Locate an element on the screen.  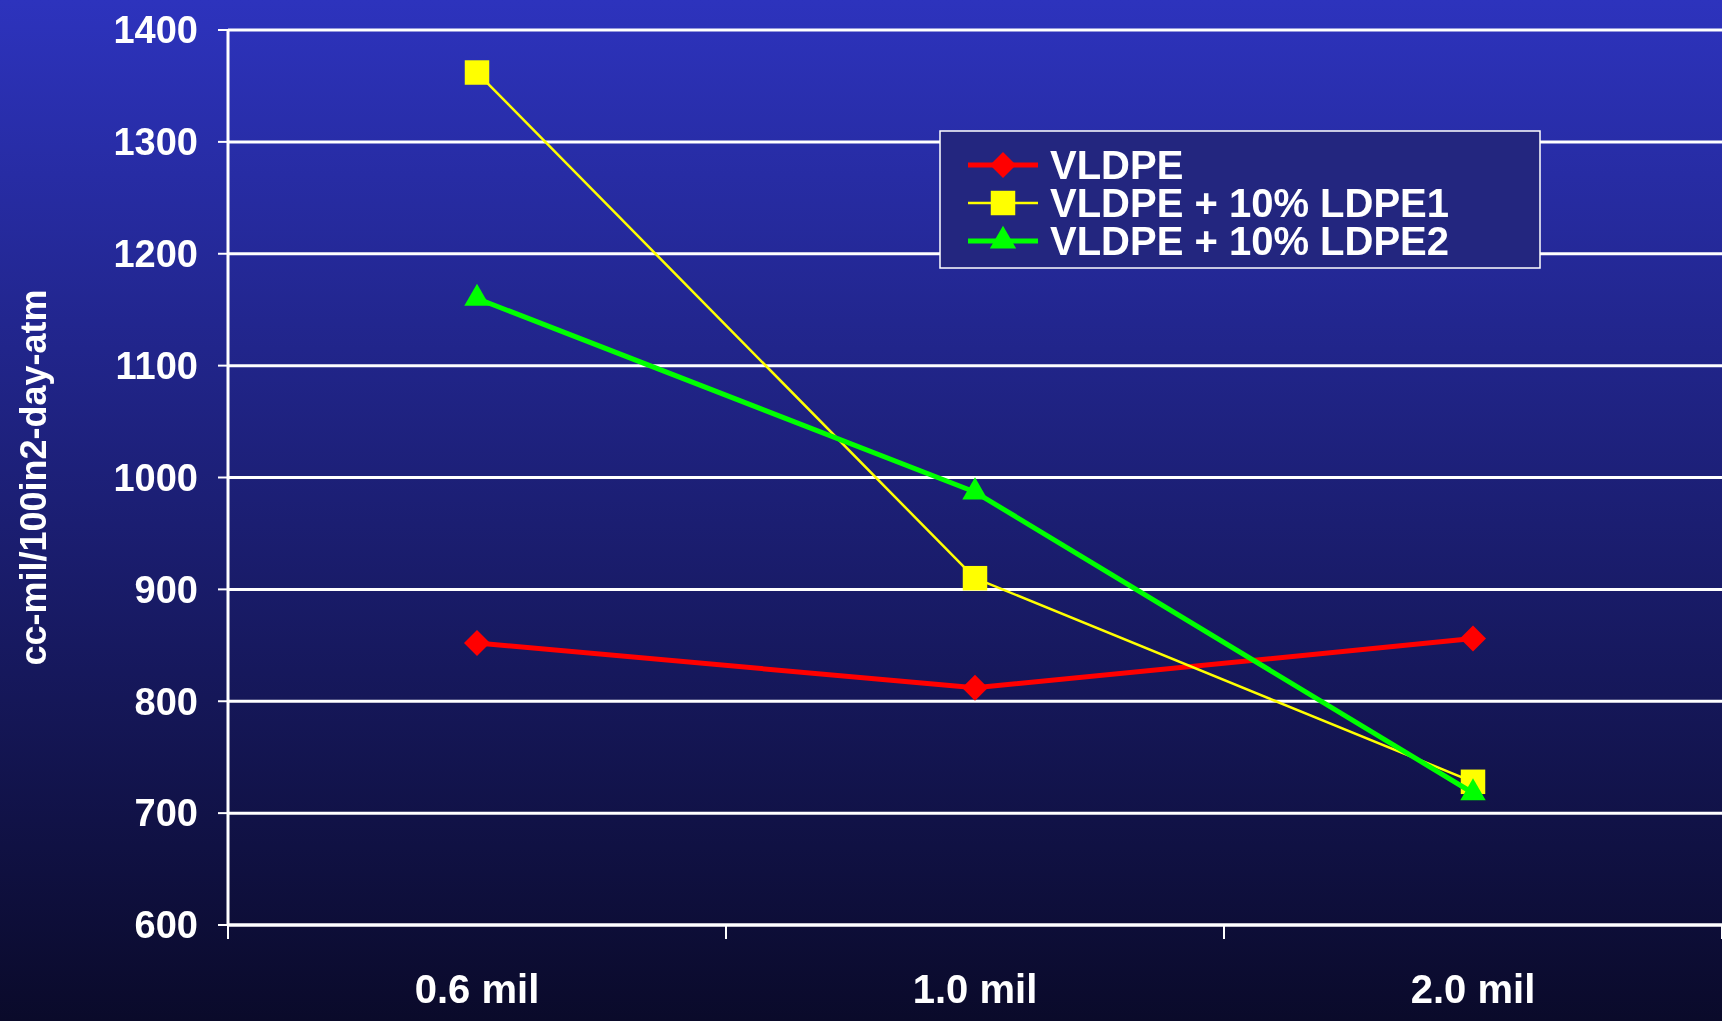
x-tick-label: 1.0 mil is located at coordinates (975, 989).